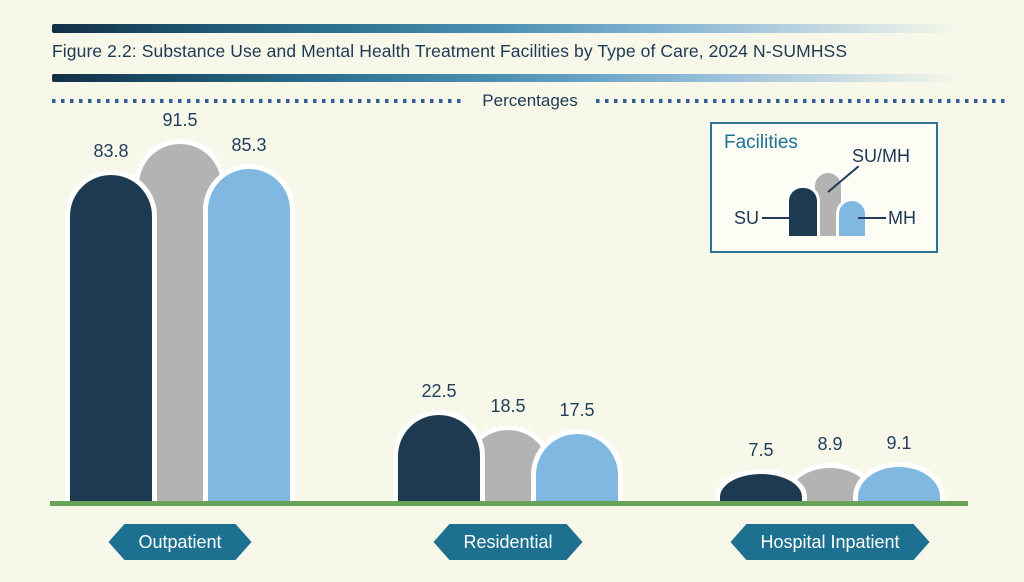  What do you see at coordinates (111, 151) in the screenshot?
I see `bar-value-su-outpatient: 83.8` at bounding box center [111, 151].